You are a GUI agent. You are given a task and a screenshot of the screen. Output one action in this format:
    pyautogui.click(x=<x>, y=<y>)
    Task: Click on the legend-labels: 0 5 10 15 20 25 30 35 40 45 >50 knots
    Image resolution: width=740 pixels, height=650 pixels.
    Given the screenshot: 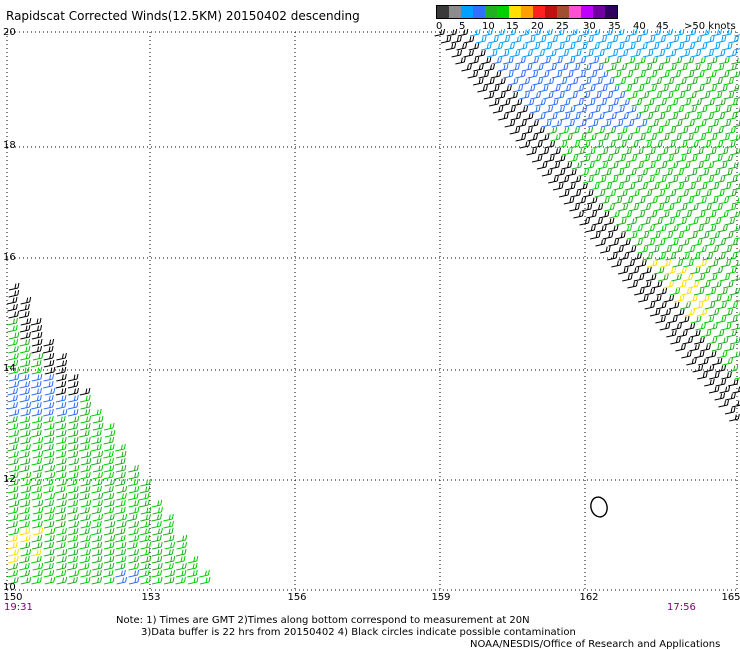 What is the action you would take?
    pyautogui.click(x=586, y=26)
    